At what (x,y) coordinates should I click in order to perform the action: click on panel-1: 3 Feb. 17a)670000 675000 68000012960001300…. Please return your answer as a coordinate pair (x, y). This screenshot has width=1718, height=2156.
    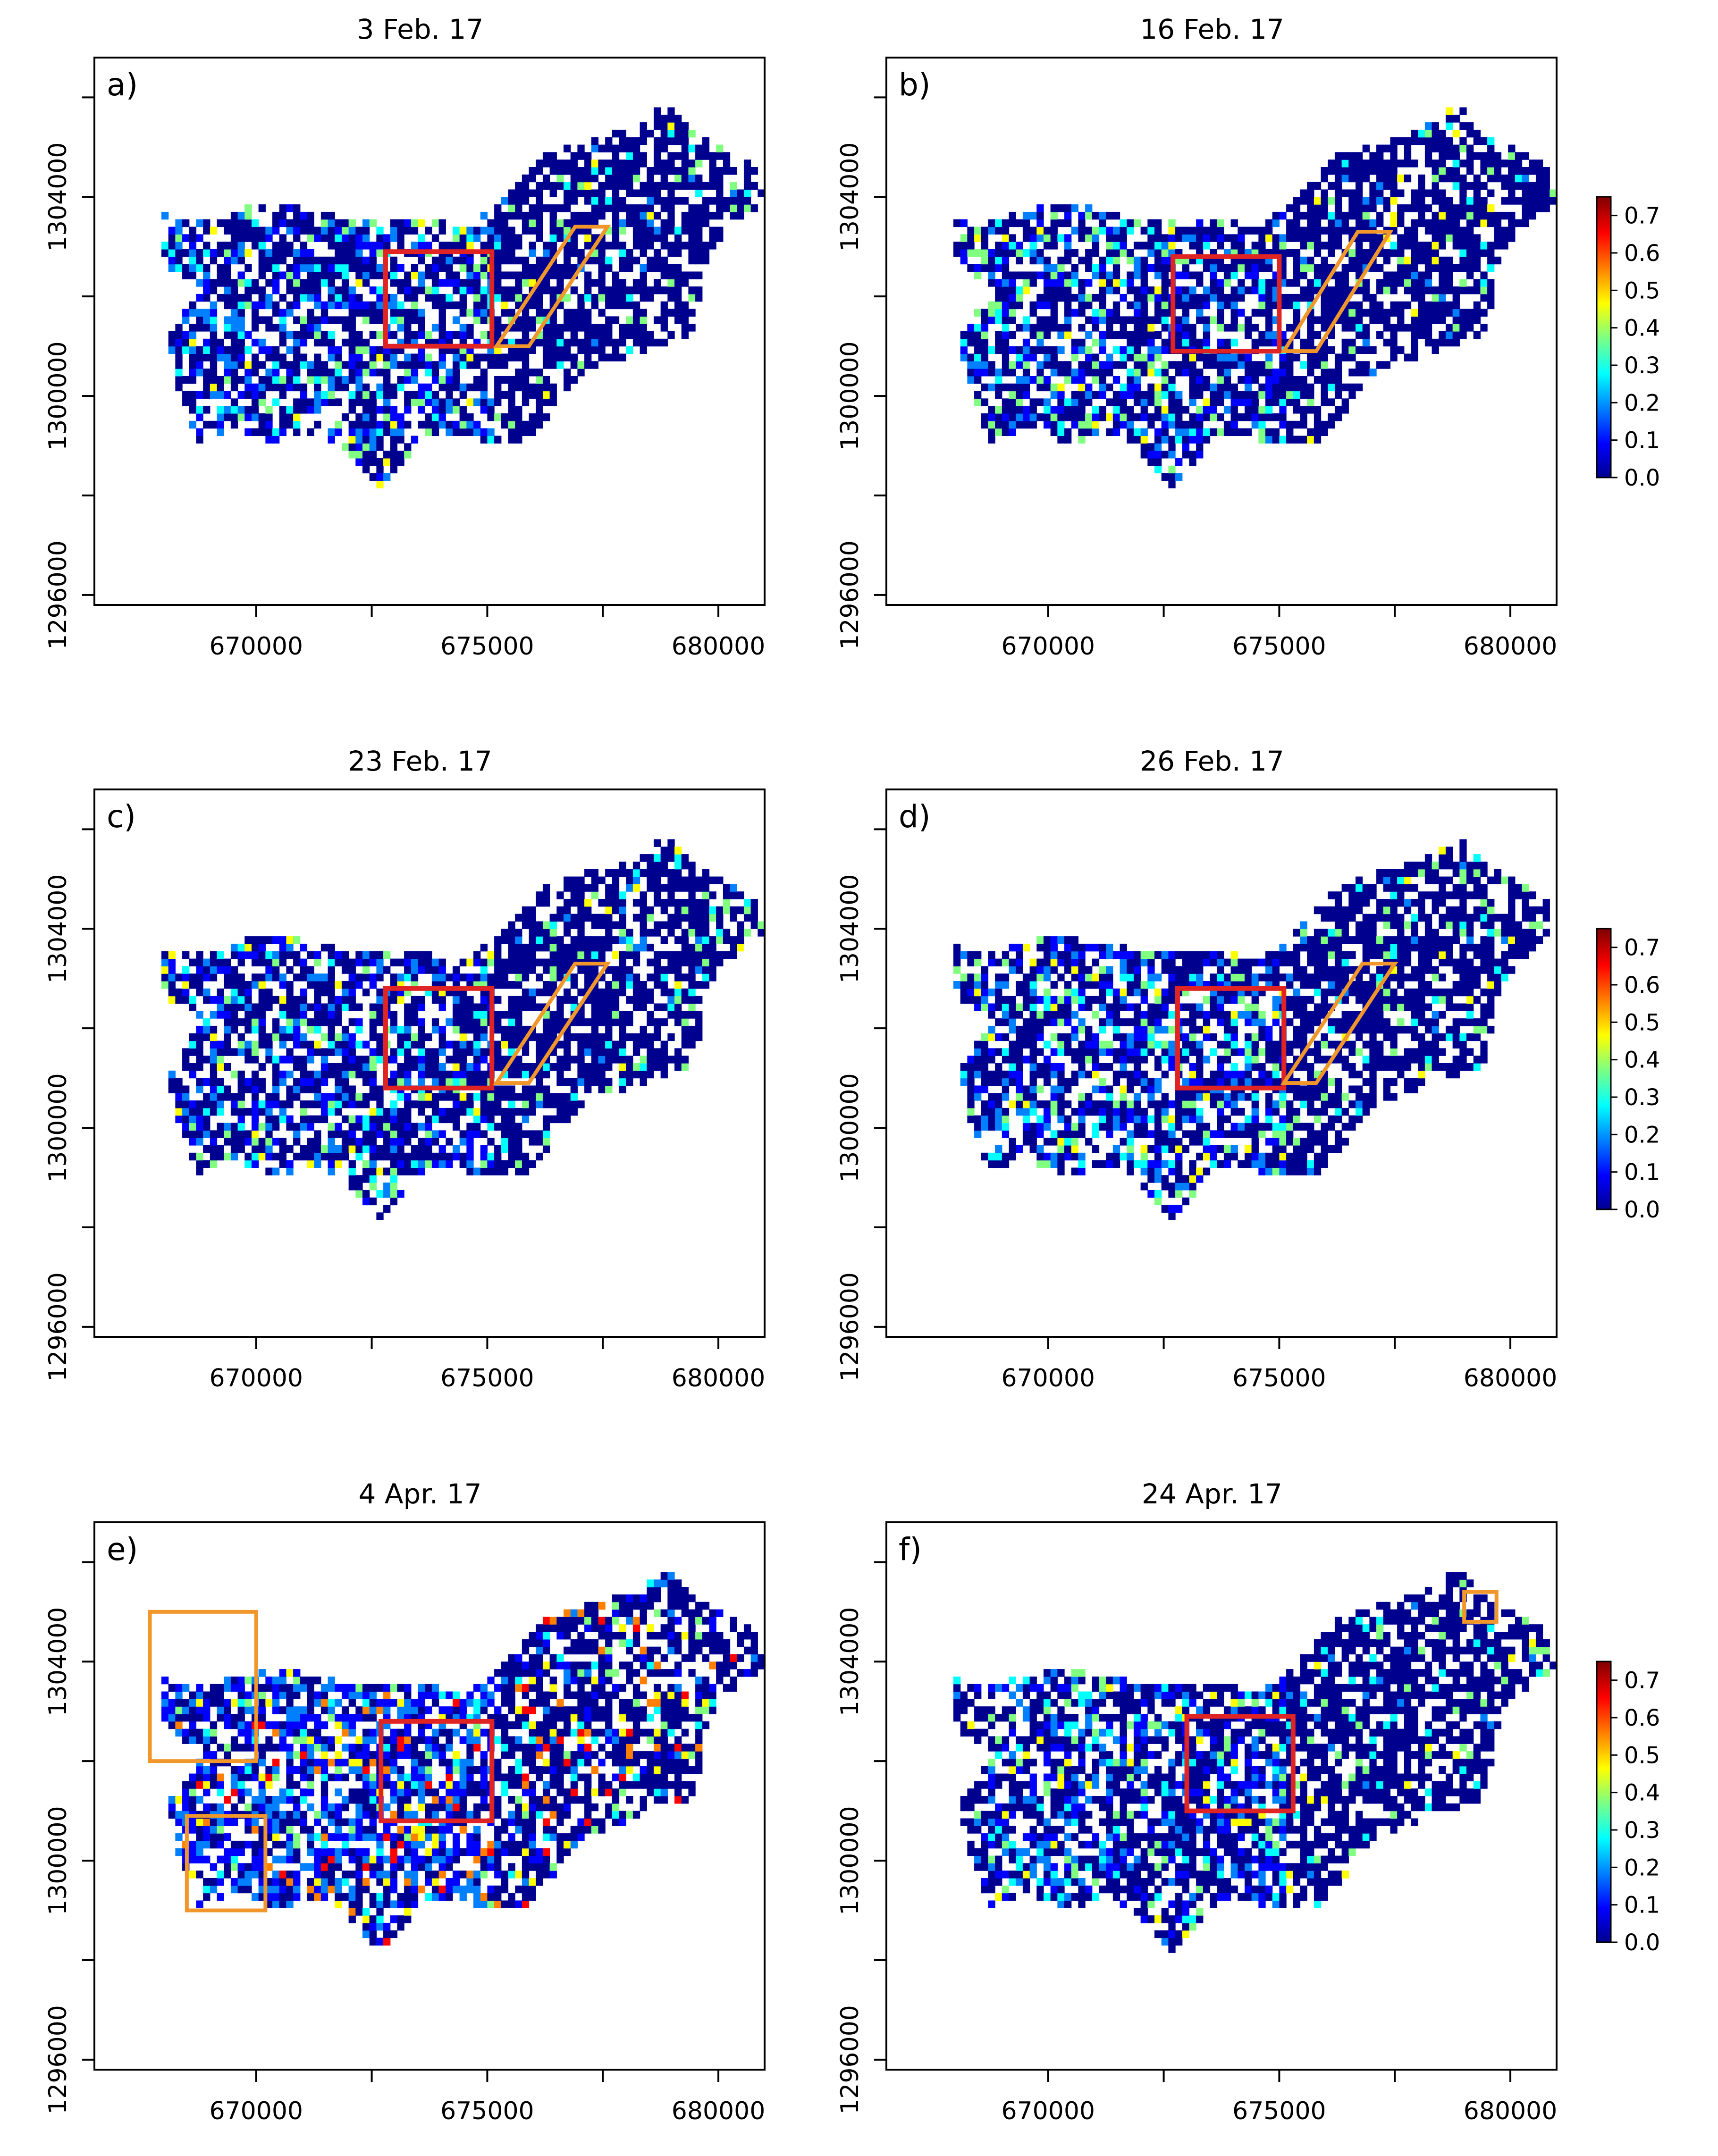
    Looking at the image, I should click on (405, 337).